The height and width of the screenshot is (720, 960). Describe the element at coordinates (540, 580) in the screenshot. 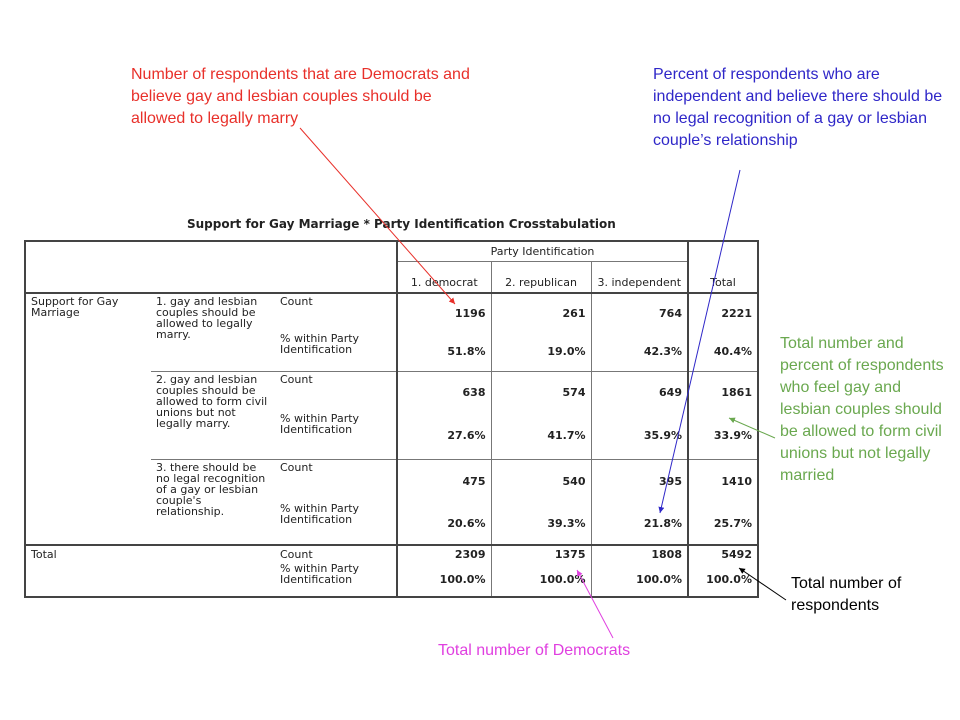

I see `cell-pct-republican-total: 100.0%` at that location.